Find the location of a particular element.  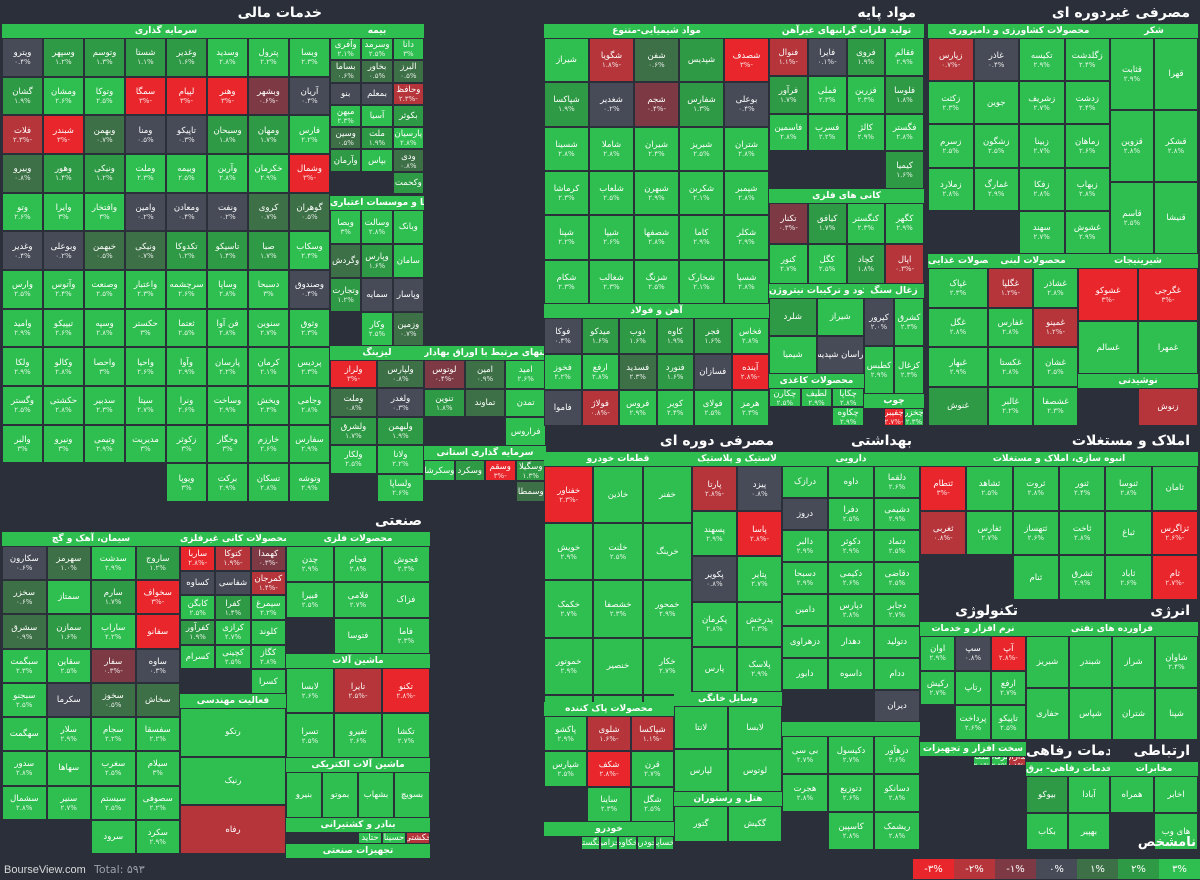

stock-tile: رفاه is located at coordinates (233, 829).